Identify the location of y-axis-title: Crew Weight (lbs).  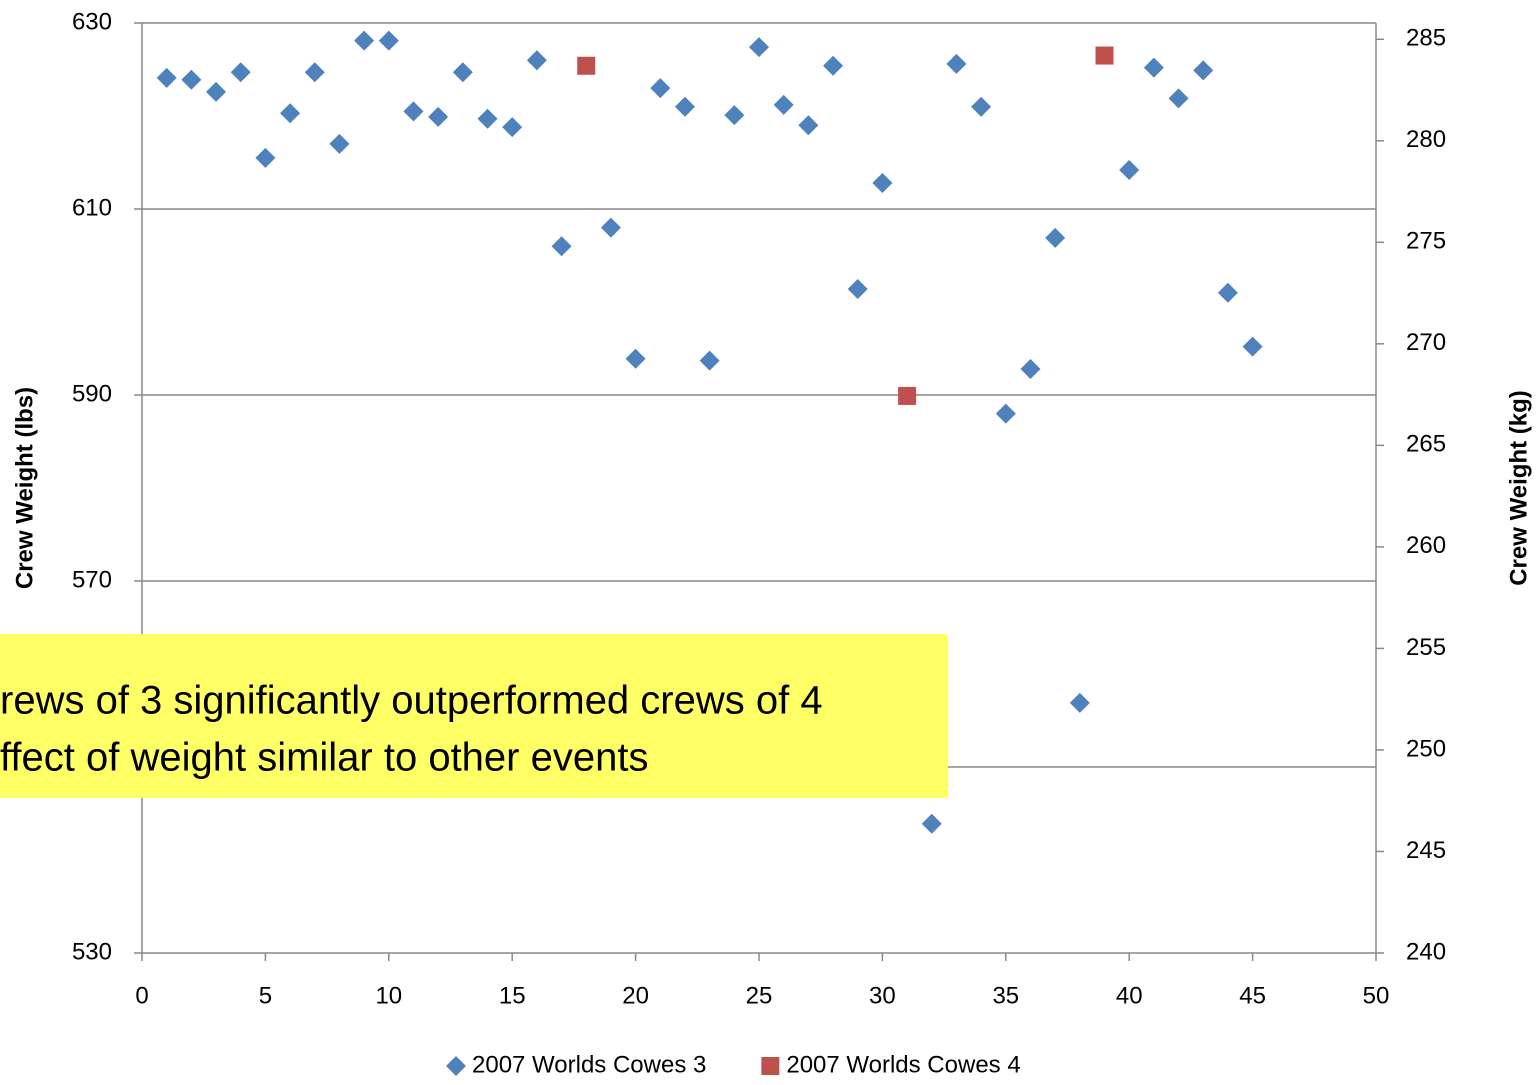
(24, 488).